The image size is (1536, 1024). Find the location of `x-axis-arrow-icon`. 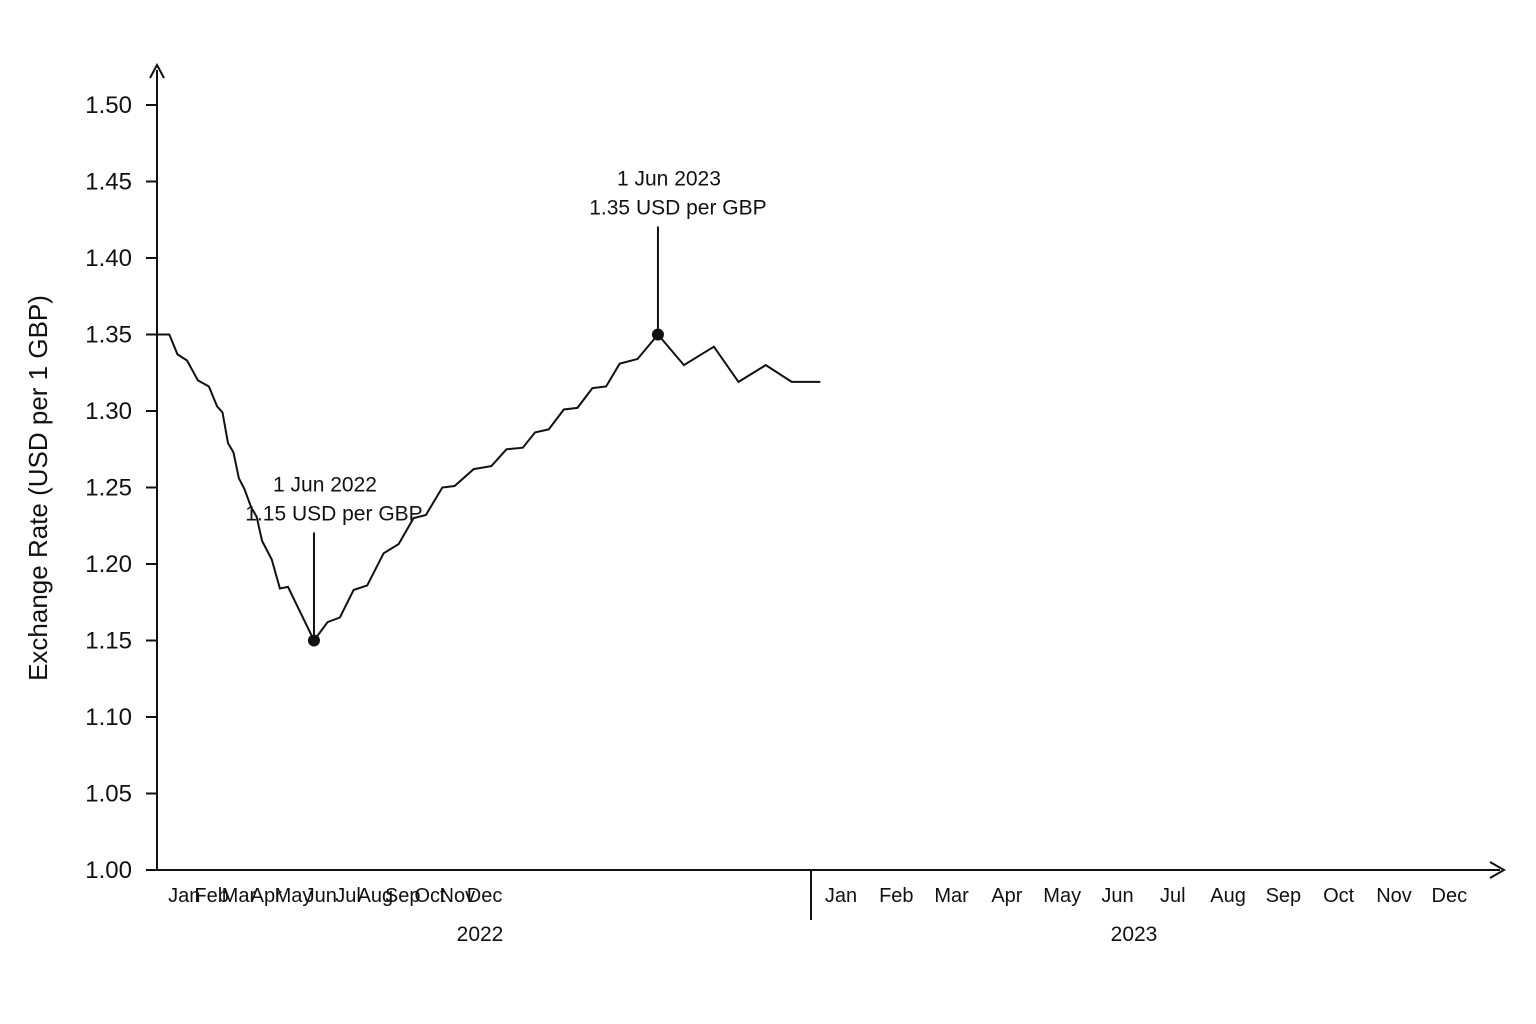

x-axis-arrow-icon is located at coordinates (1498, 870).